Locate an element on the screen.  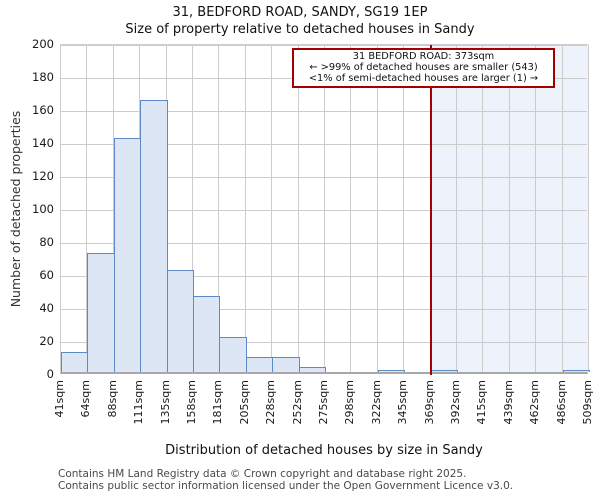
x-tick-label: 135sqm is located at coordinates (165, 402).